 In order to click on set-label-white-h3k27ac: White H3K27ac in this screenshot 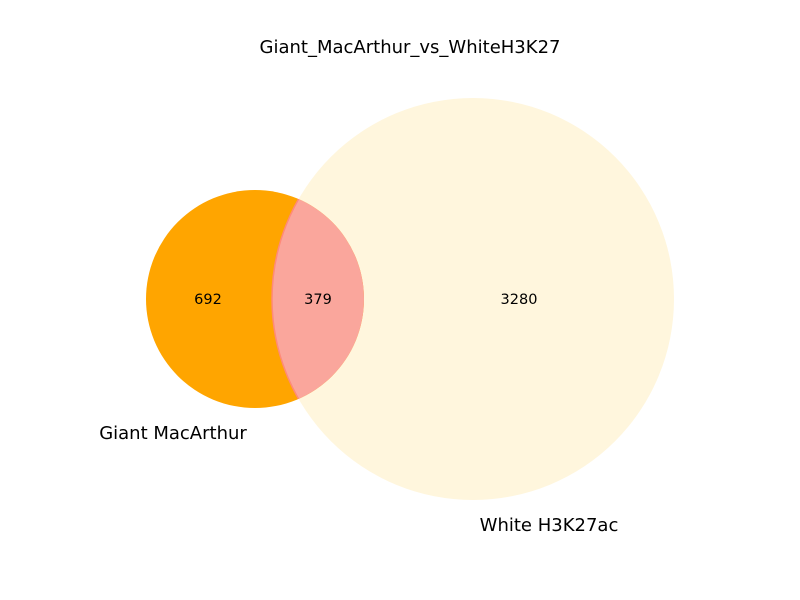, I will do `click(549, 525)`.